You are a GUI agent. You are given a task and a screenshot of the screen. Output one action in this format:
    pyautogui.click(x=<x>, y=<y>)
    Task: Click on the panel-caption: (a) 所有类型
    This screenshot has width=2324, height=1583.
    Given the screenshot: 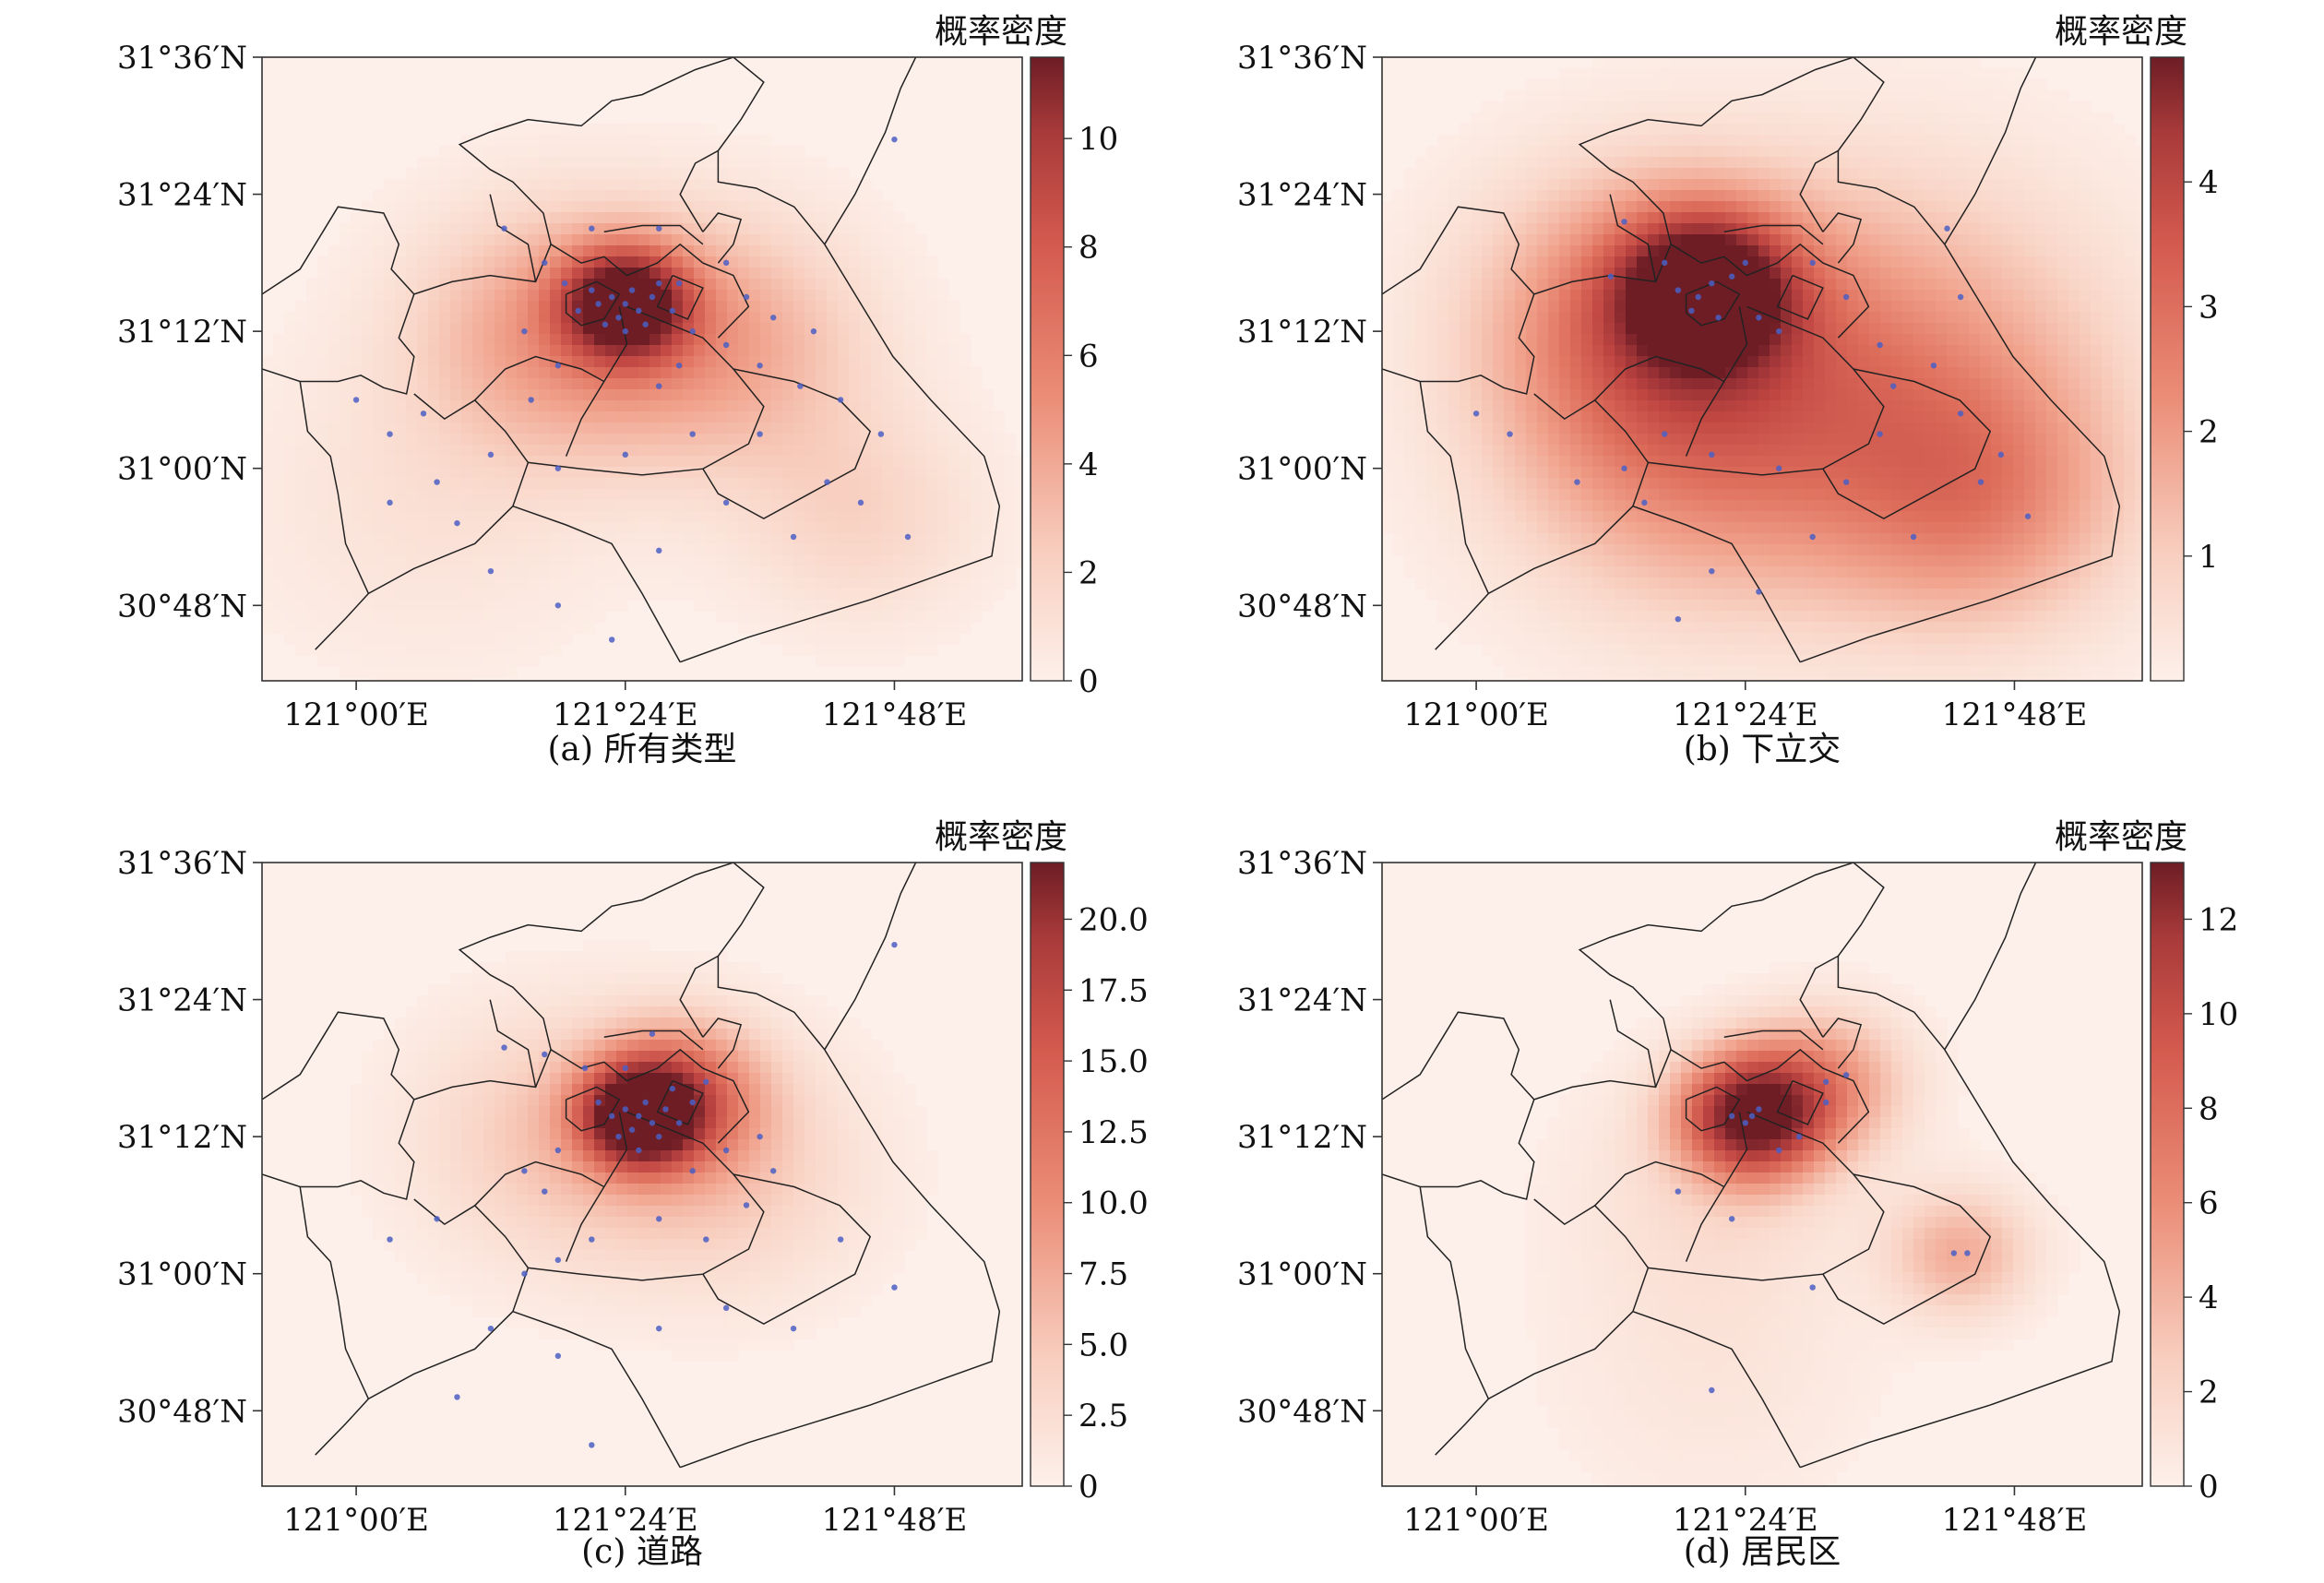 What is the action you would take?
    pyautogui.click(x=642, y=750)
    